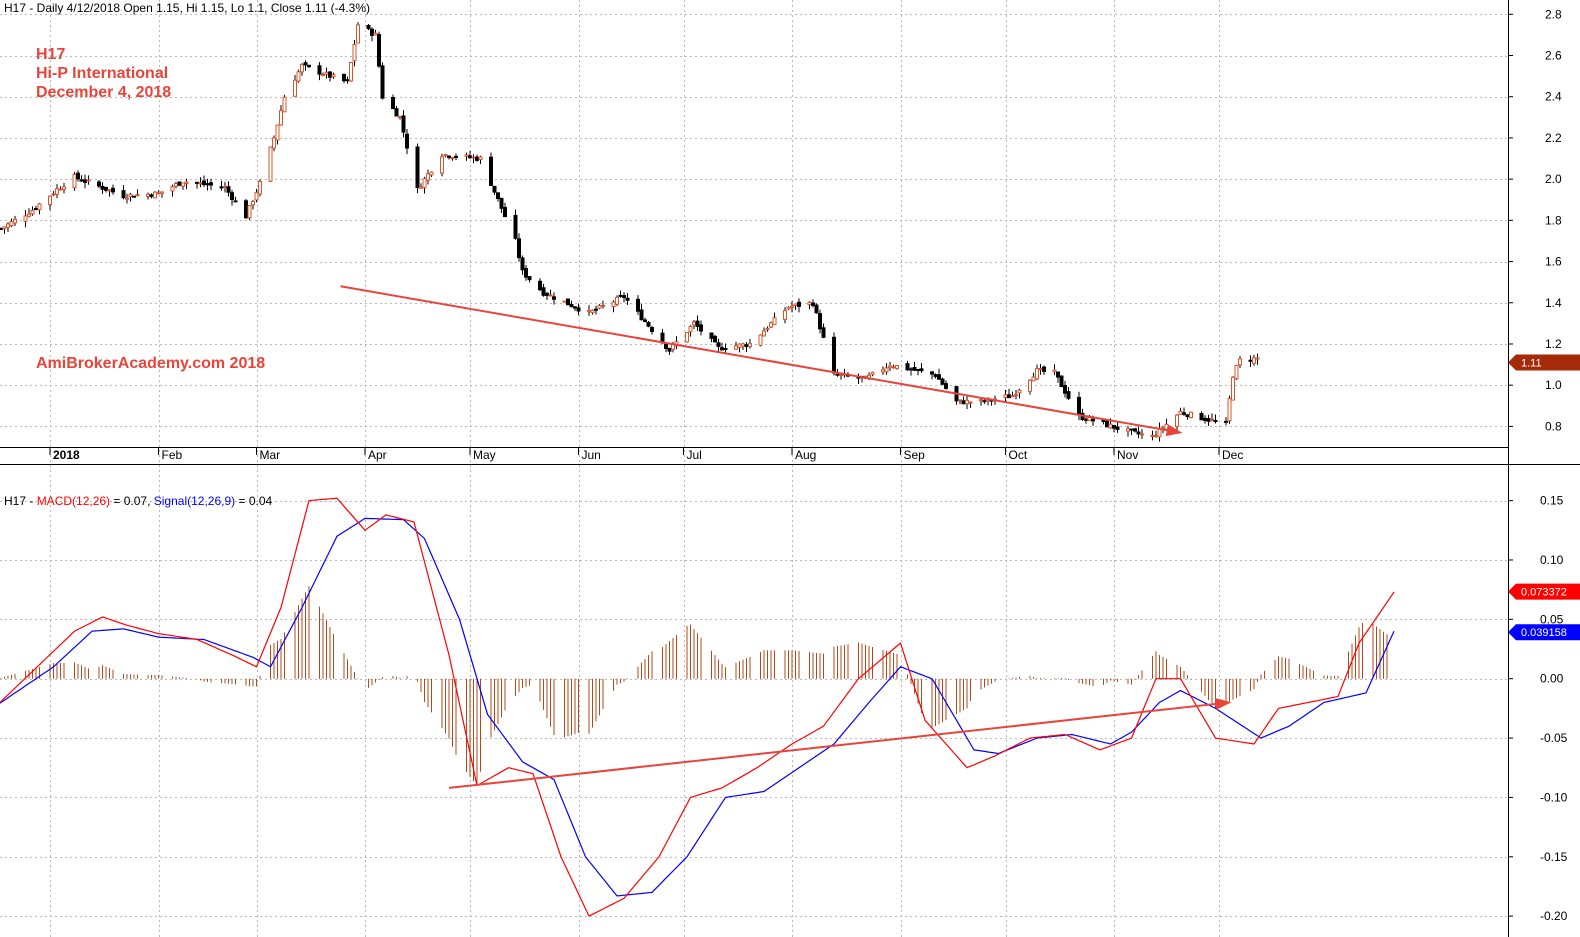 This screenshot has height=937, width=1580. What do you see at coordinates (1544, 632) in the screenshot?
I see `signal-last-tag-bg` at bounding box center [1544, 632].